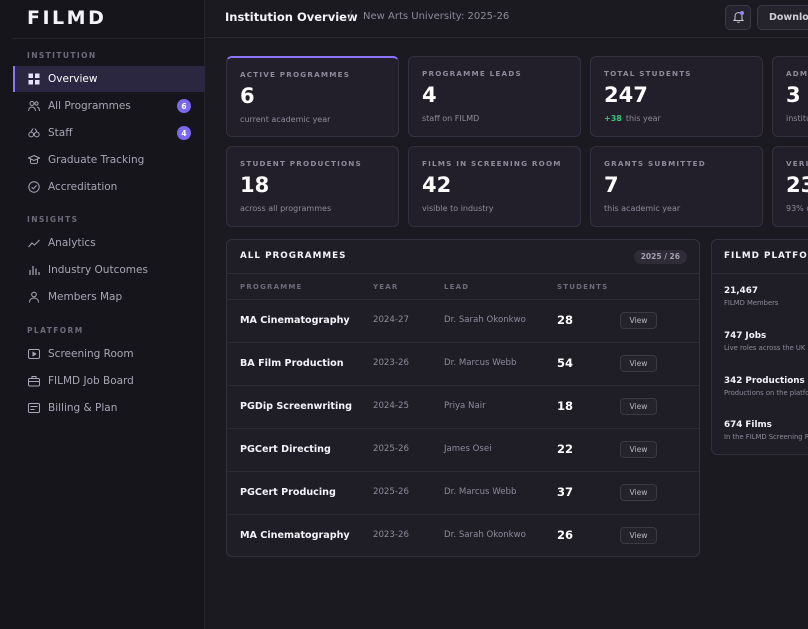 The height and width of the screenshot is (629, 808). What do you see at coordinates (451, 118) in the screenshot?
I see `stat-subtext: staff on FILMD` at bounding box center [451, 118].